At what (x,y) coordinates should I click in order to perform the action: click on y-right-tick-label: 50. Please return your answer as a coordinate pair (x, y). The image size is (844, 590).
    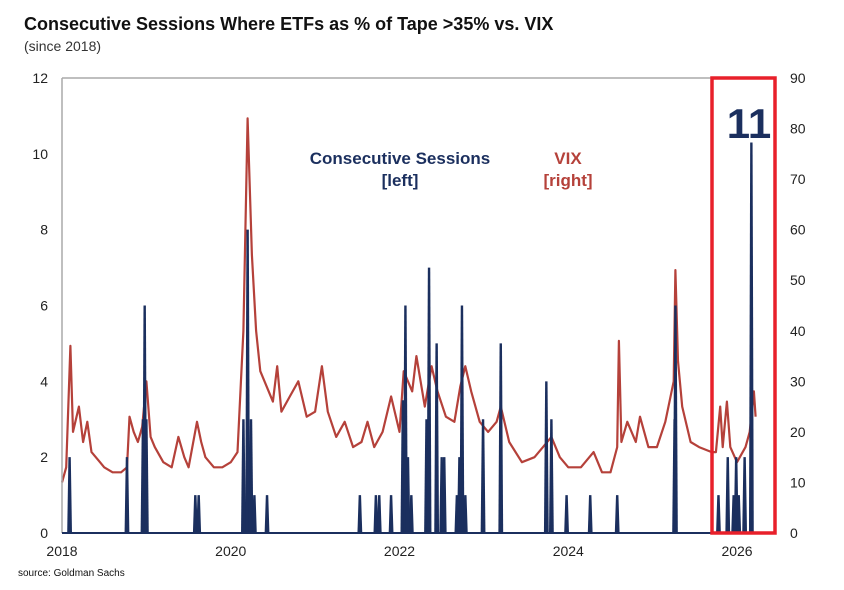
    Looking at the image, I should click on (798, 280).